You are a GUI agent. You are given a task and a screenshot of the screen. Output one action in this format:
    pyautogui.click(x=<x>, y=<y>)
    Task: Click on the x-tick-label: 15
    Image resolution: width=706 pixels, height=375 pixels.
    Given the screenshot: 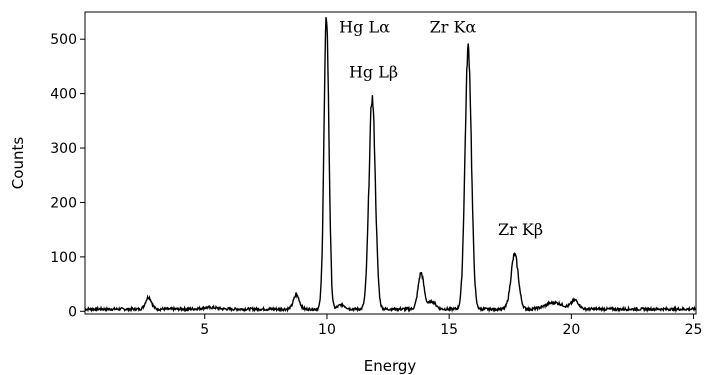 What is the action you would take?
    pyautogui.click(x=449, y=330)
    